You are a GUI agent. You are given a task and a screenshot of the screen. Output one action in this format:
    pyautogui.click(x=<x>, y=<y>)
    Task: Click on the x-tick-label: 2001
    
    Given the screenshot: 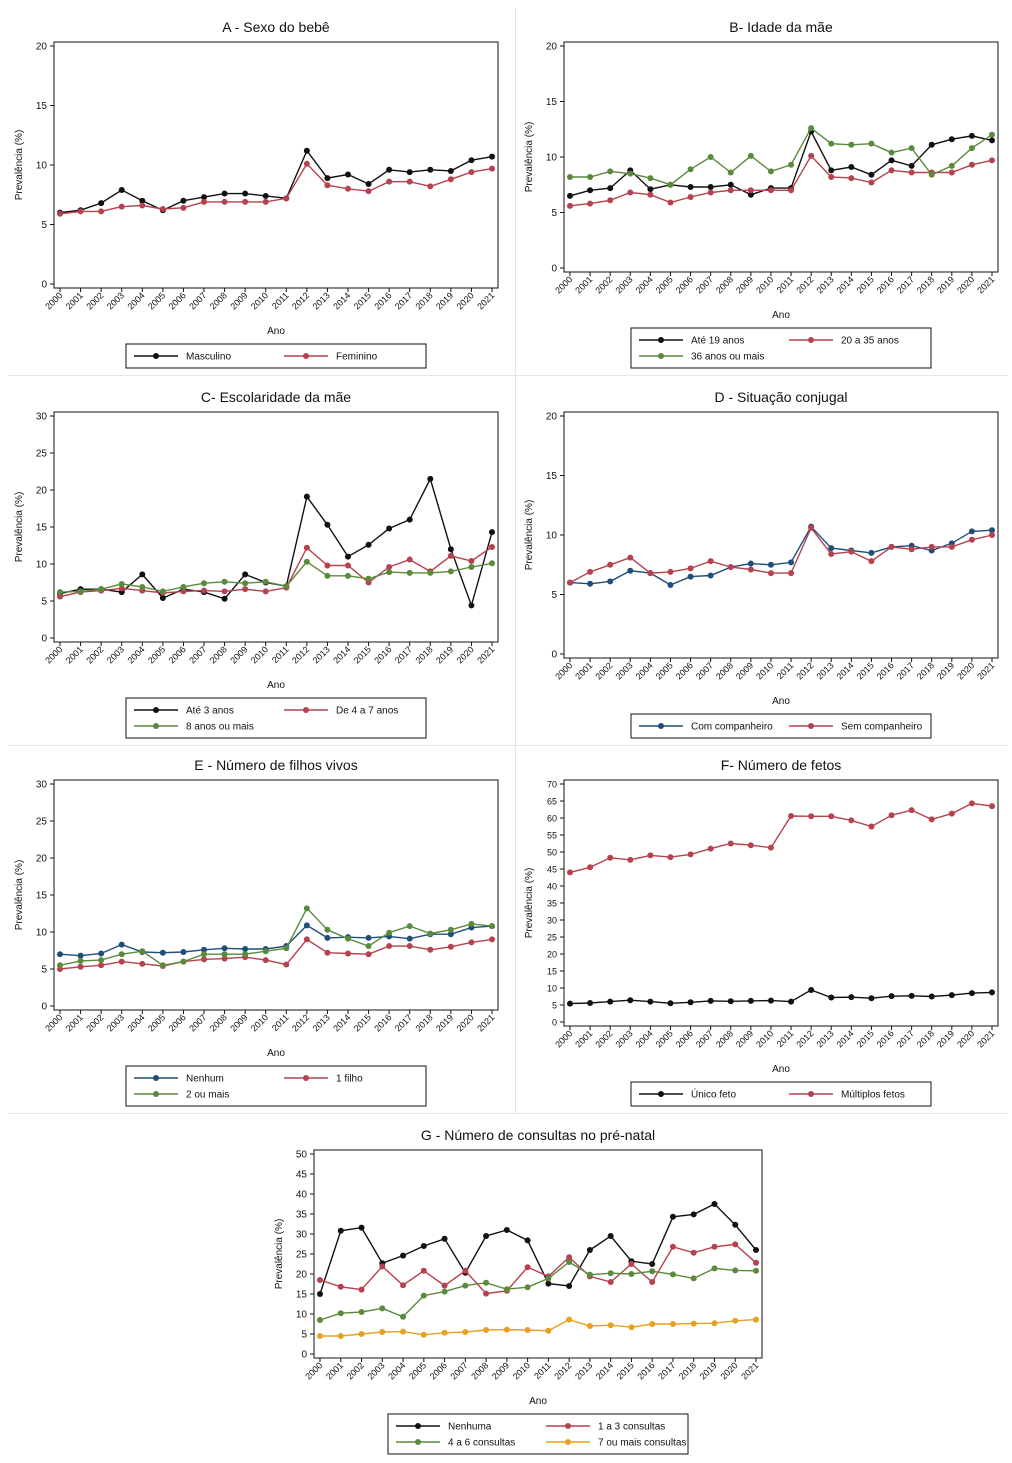 What is the action you would take?
    pyautogui.click(x=74, y=300)
    